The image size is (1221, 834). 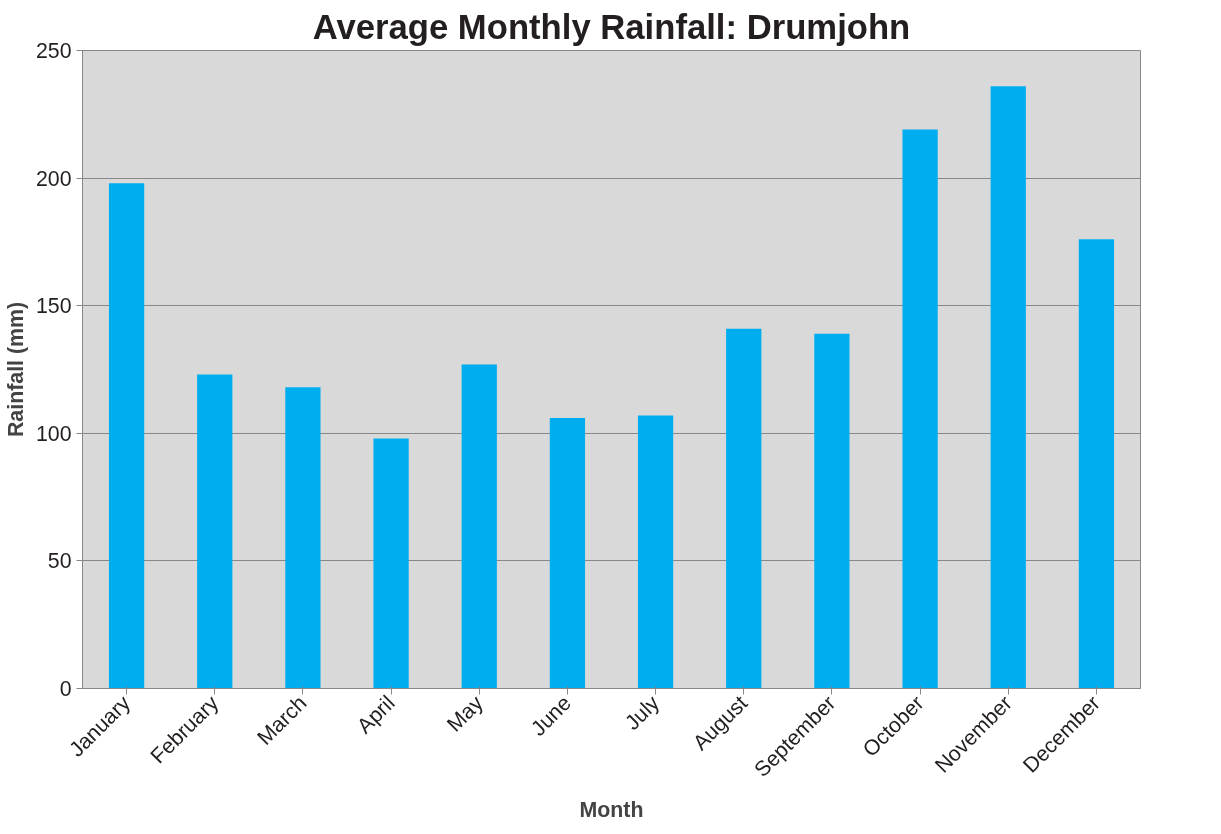 What do you see at coordinates (65, 689) in the screenshot?
I see `y-tick-label: 0` at bounding box center [65, 689].